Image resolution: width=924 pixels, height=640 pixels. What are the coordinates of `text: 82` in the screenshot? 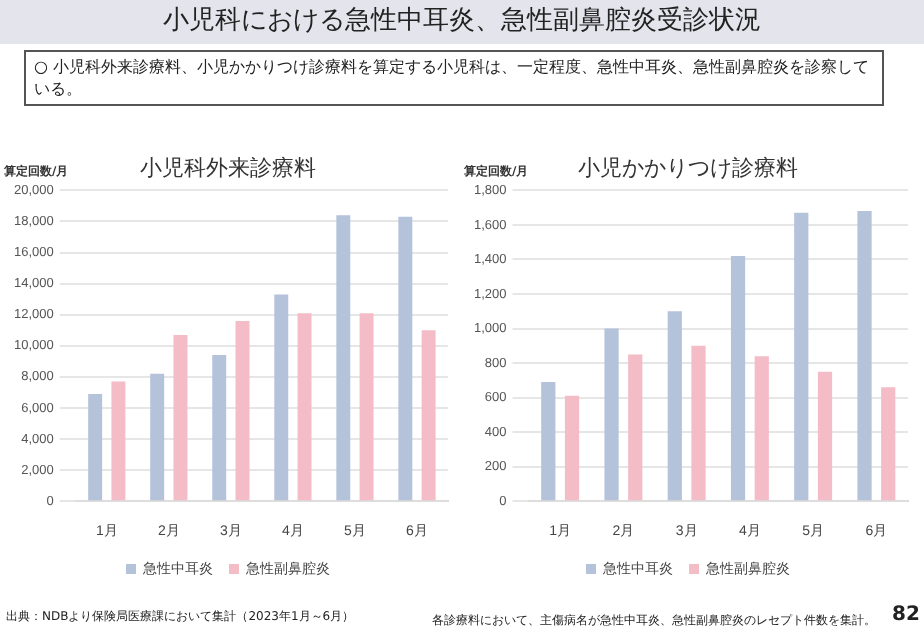 It's located at (906, 615).